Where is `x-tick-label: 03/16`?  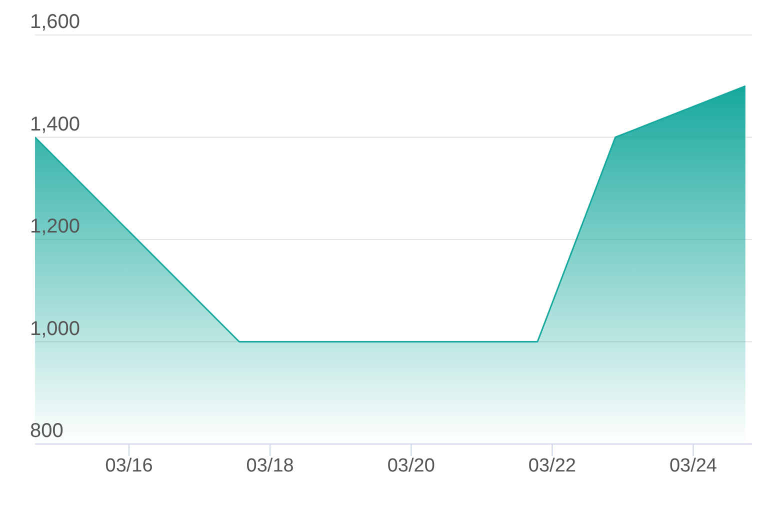
x-tick-label: 03/16 is located at coordinates (129, 465).